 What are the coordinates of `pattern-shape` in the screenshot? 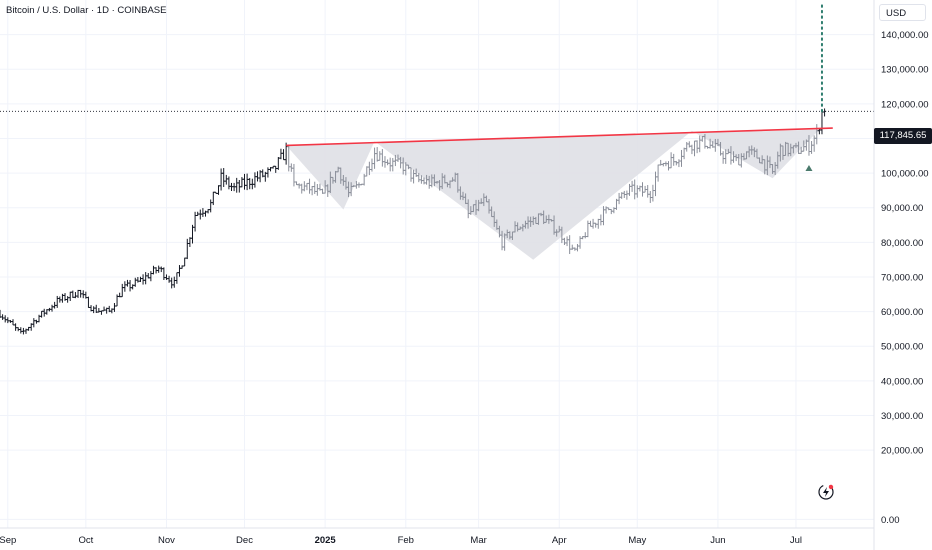 It's located at (553, 194).